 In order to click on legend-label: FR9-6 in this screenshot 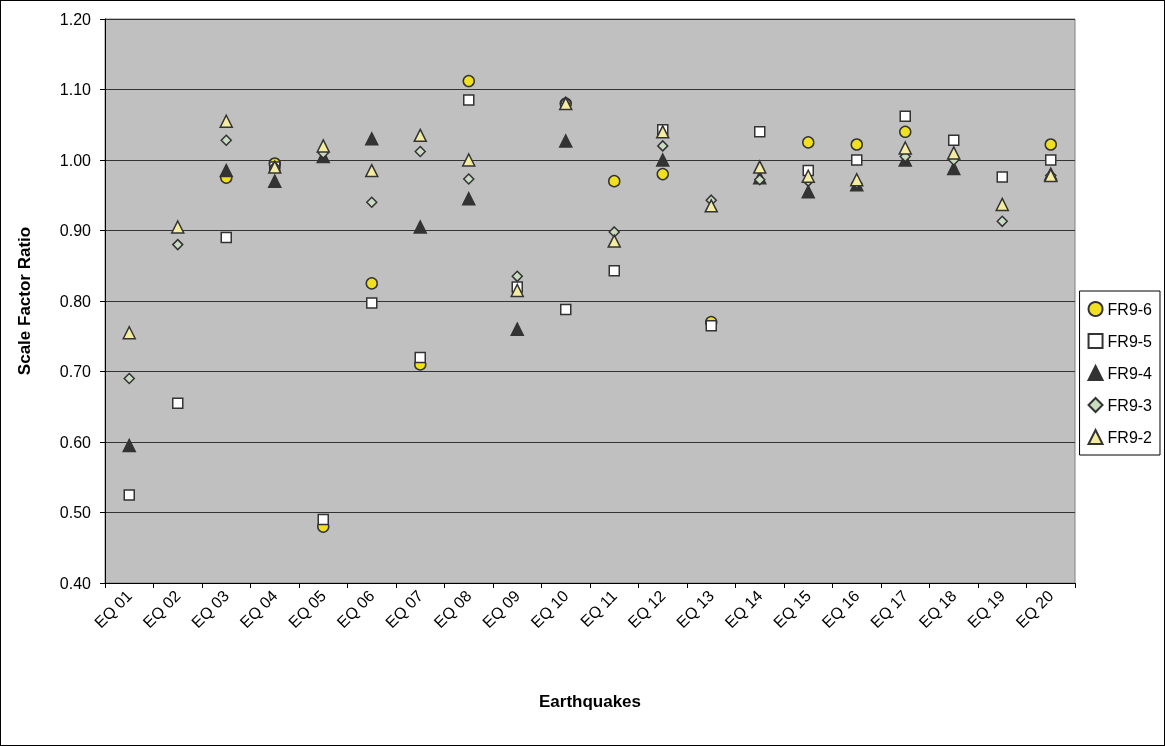, I will do `click(1130, 309)`.